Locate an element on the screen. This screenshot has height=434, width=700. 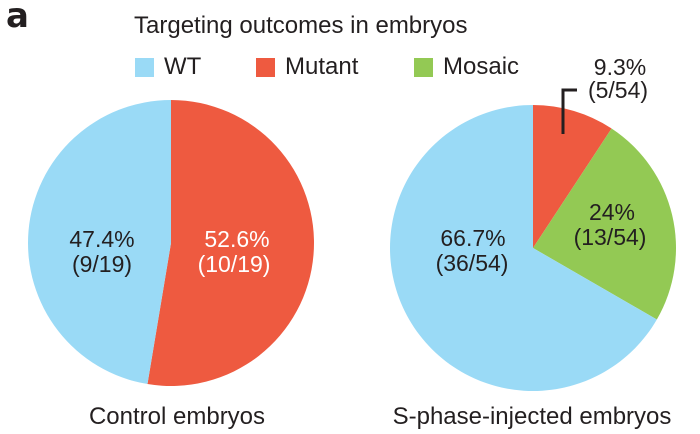
legend-item-wt: WT is located at coordinates (168, 67).